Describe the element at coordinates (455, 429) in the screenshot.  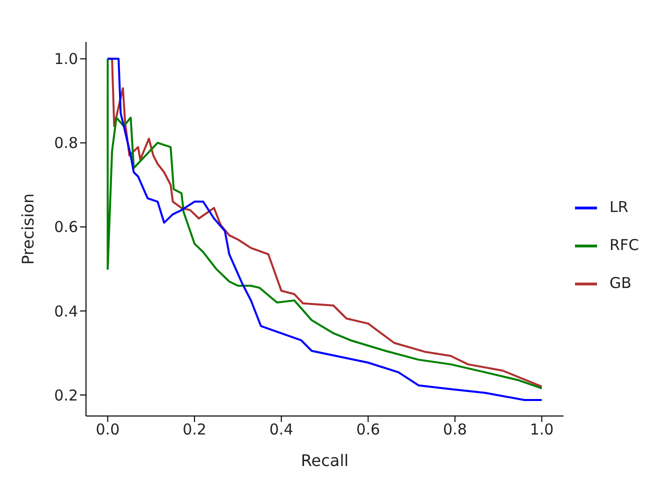
I see `x-tick-label: 0.8` at that location.